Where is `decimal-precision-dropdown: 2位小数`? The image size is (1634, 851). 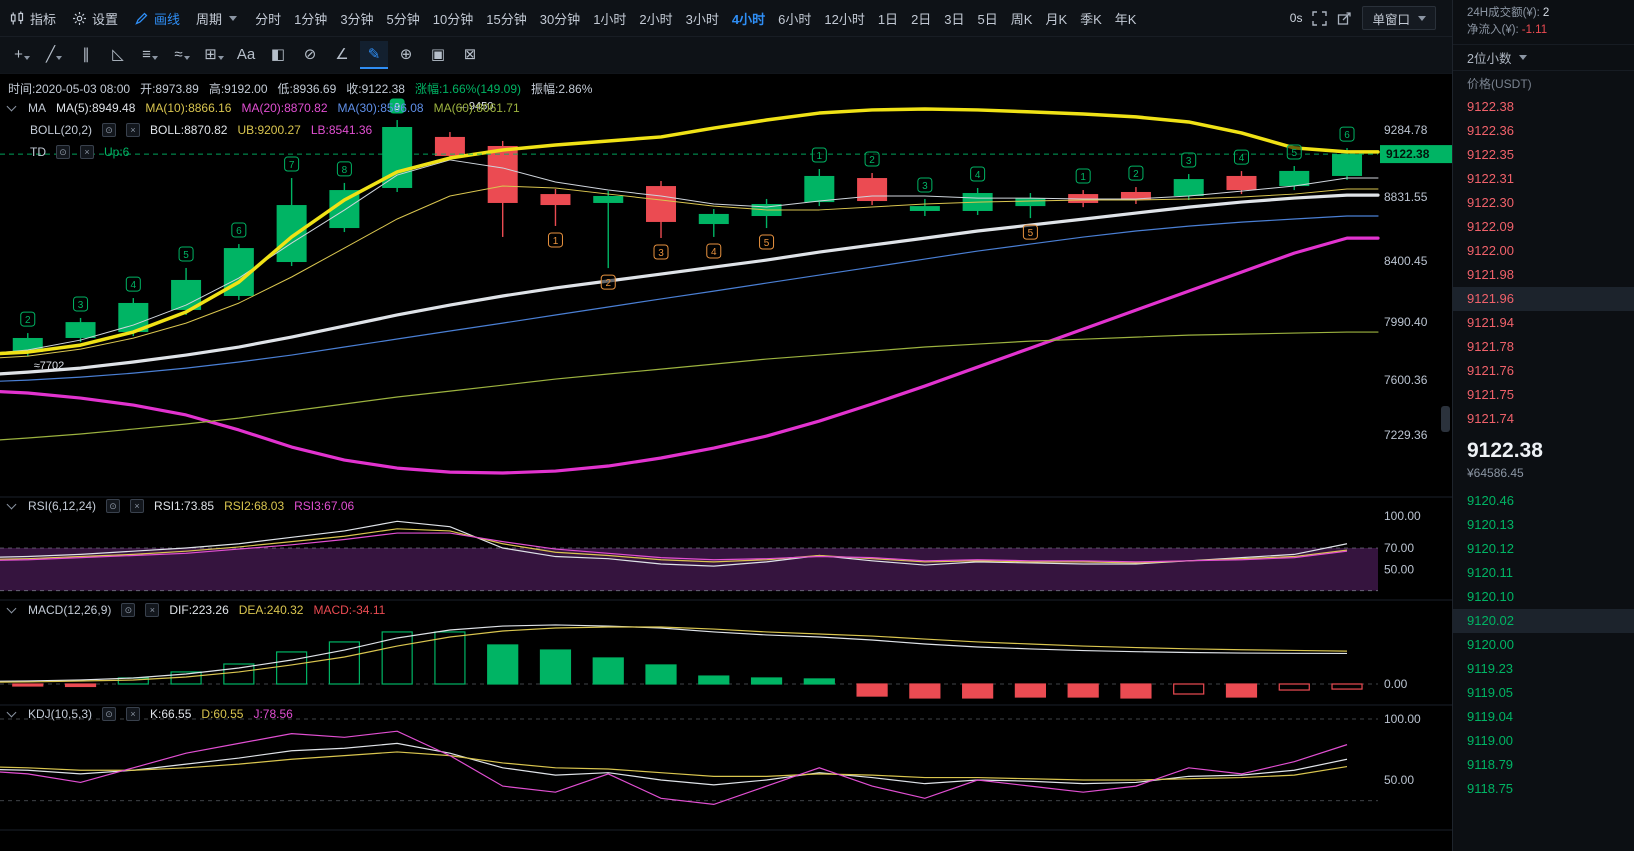 decimal-precision-dropdown: 2位小数 is located at coordinates (1543, 57).